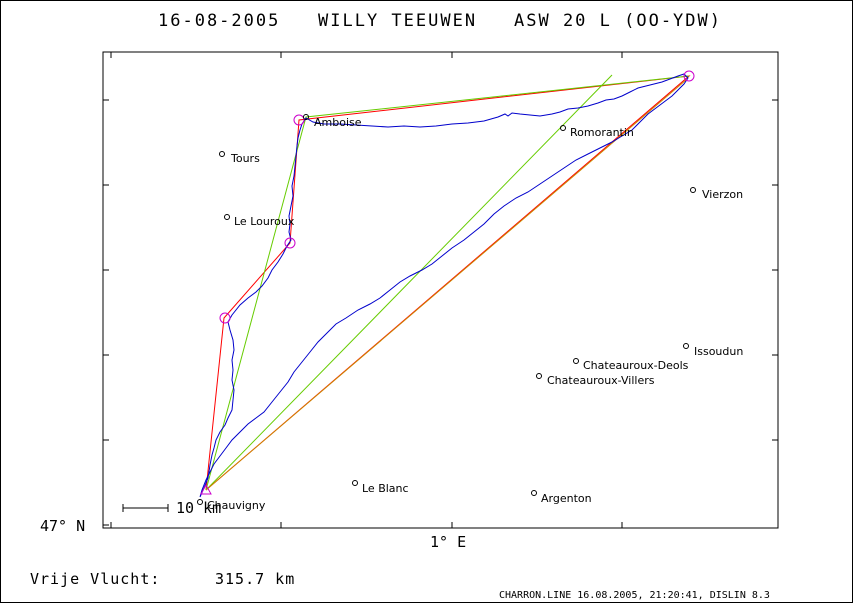 This screenshot has width=853, height=603. What do you see at coordinates (636, 365) in the screenshot?
I see `town-label-chateauroux-deols: Chateauroux-Deols` at bounding box center [636, 365].